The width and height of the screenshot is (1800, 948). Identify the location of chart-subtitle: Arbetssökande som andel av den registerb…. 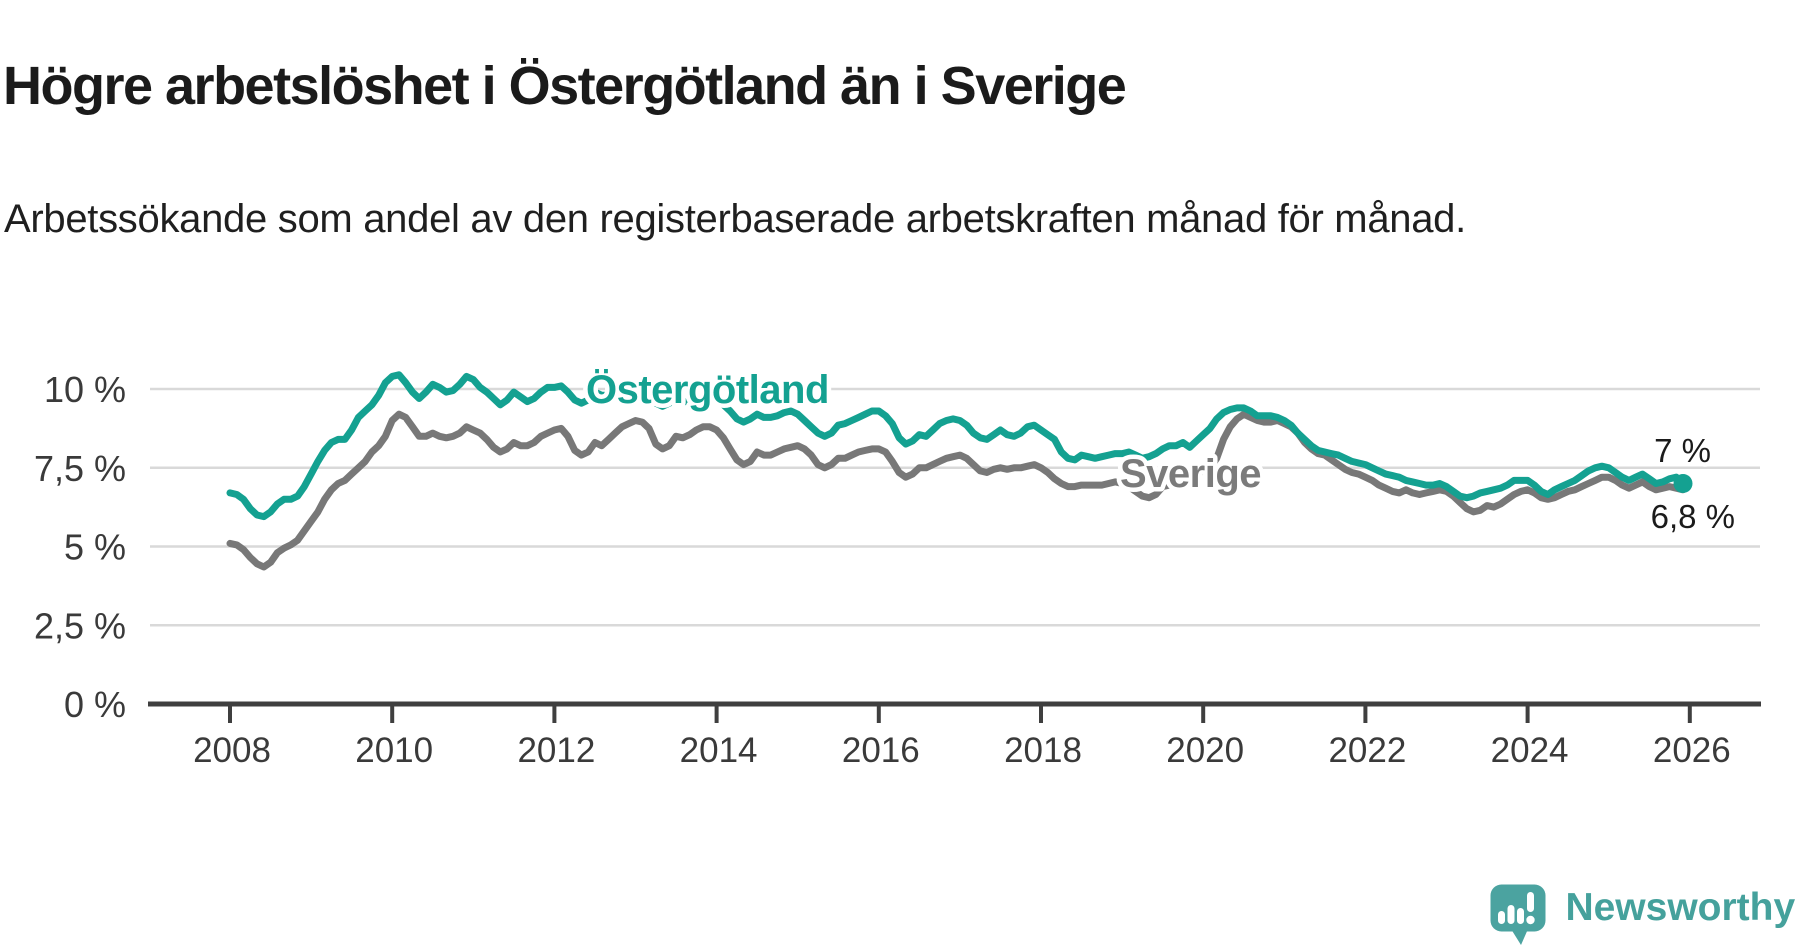
(735, 219).